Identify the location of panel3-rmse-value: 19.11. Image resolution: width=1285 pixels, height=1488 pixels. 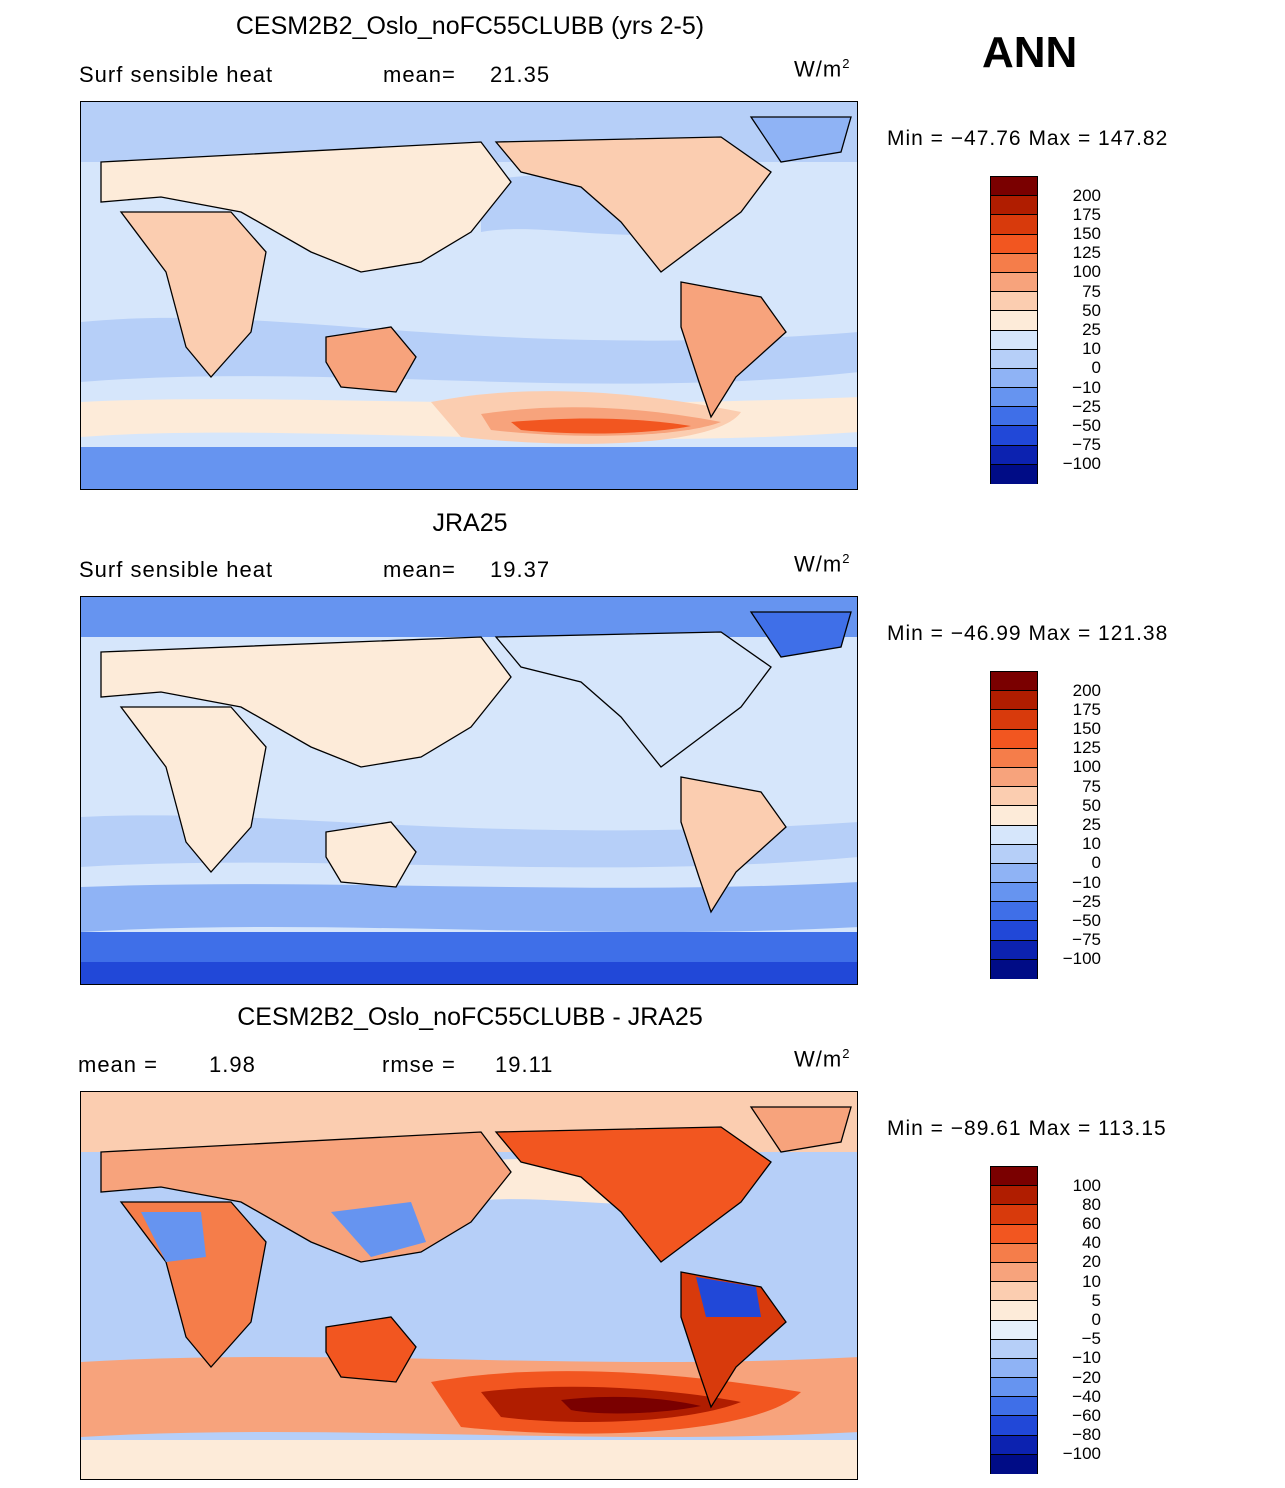
(524, 1064).